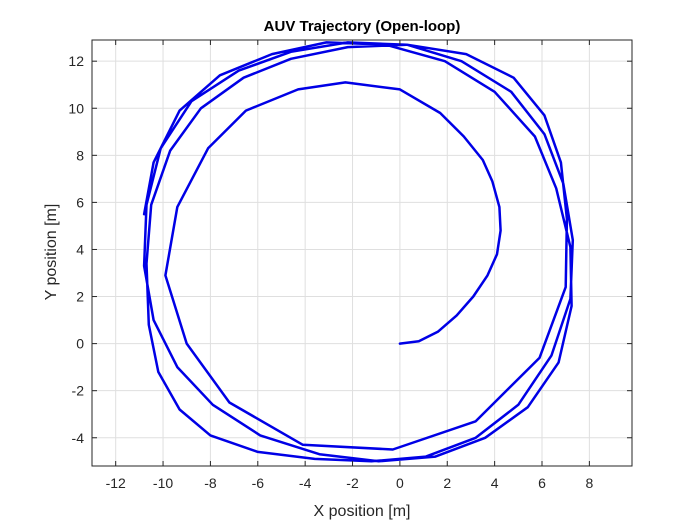 This screenshot has width=700, height=525. I want to click on x-tick-label: 0, so click(400, 483).